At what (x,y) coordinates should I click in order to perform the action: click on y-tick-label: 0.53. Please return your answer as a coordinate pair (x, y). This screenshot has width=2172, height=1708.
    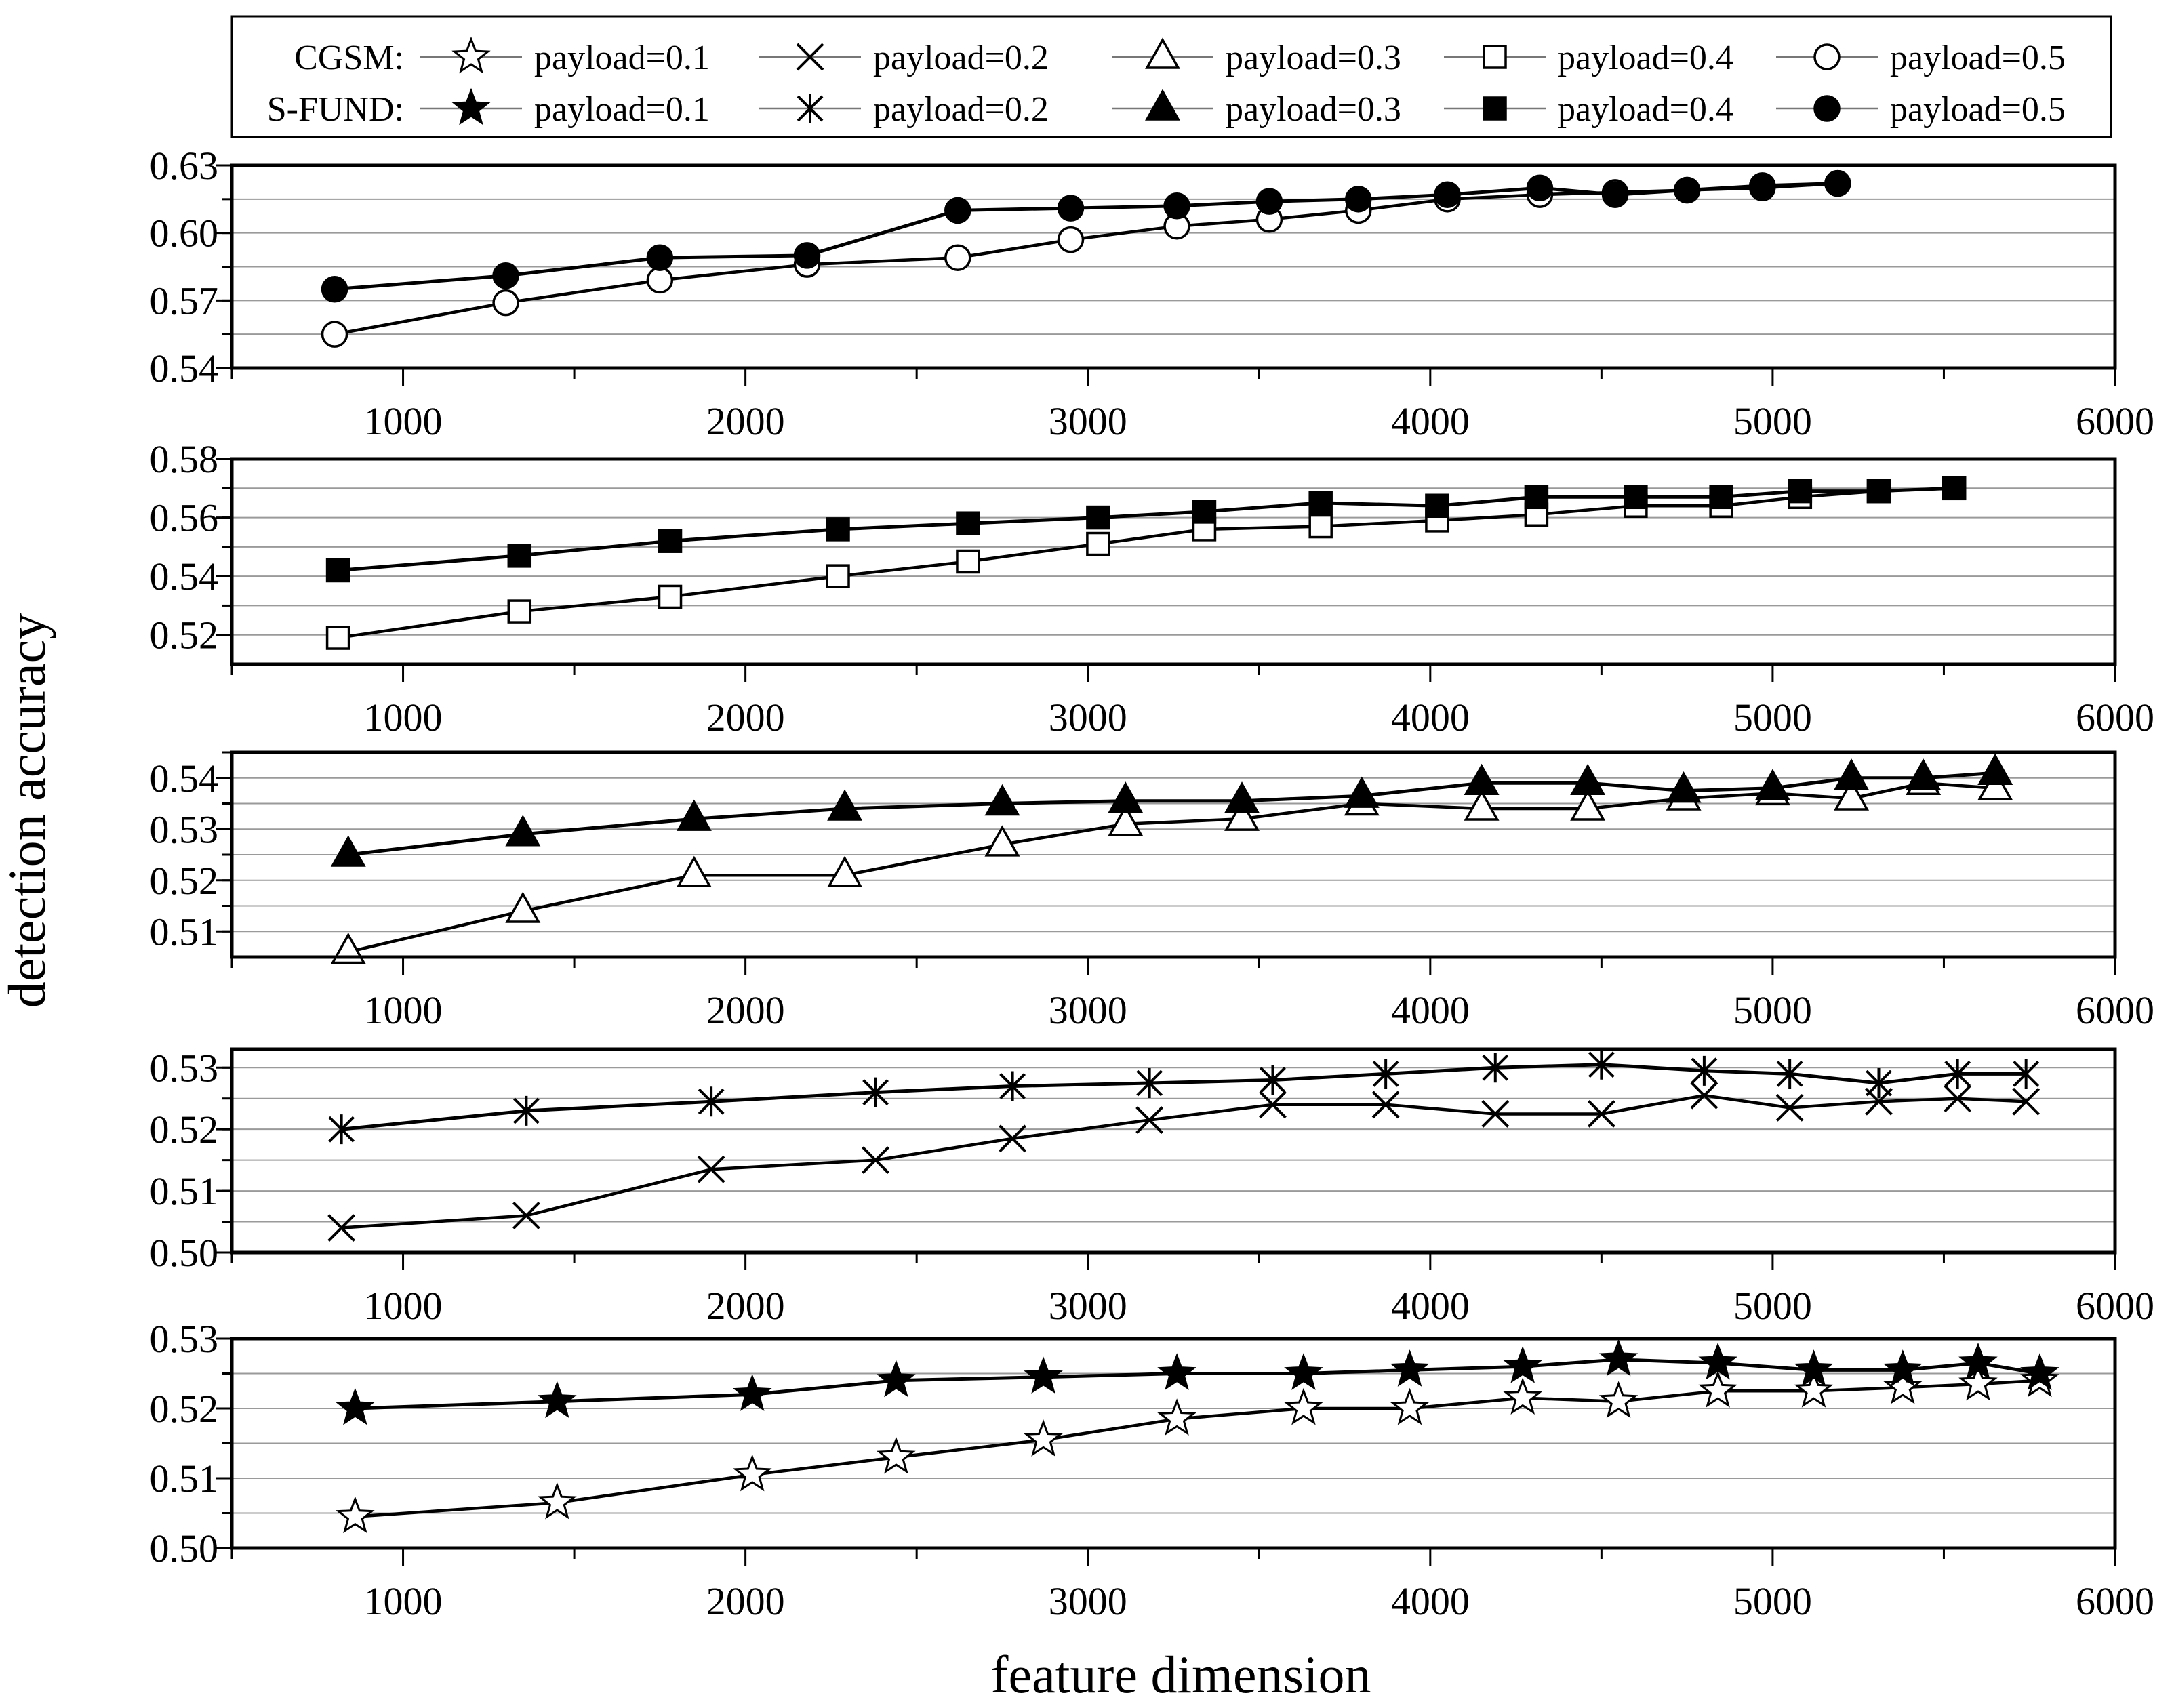
    Looking at the image, I should click on (184, 829).